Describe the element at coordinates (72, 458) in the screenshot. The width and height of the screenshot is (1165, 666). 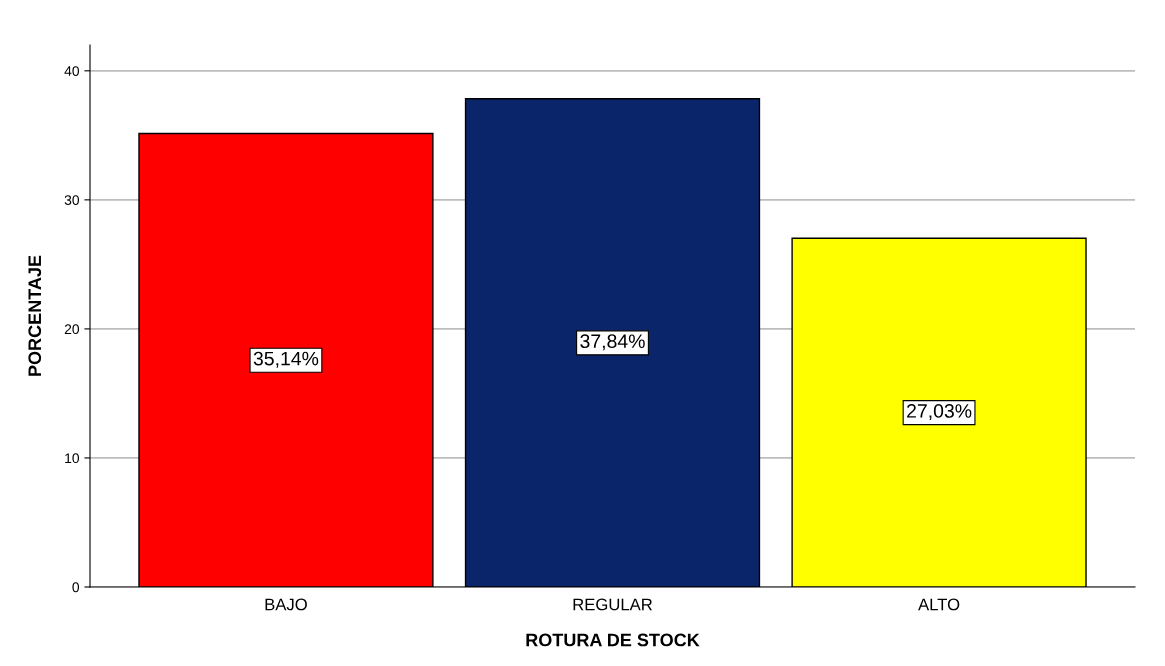
I see `y-tick-label: 10` at that location.